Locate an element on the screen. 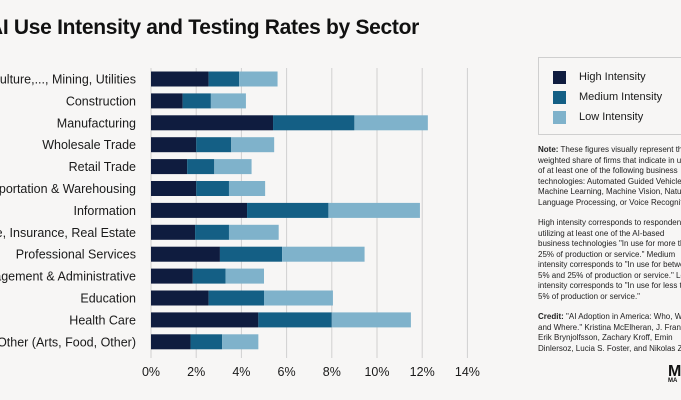 The height and width of the screenshot is (400, 681). category-label: Other (Arts, Food, Other) is located at coordinates (68, 342).